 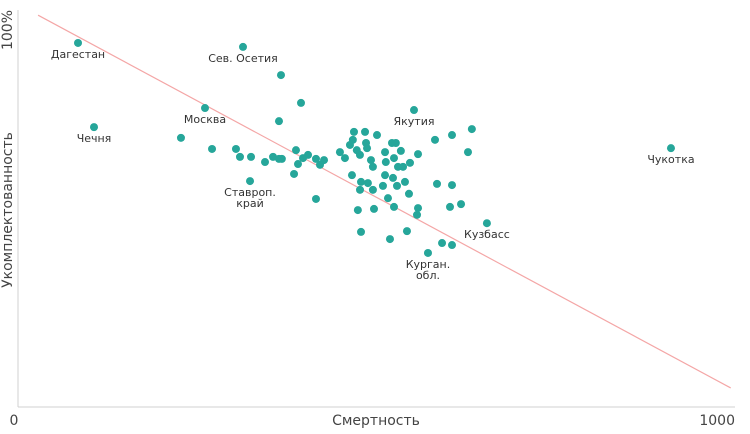 I want to click on point-label: Москва, so click(x=205, y=119).